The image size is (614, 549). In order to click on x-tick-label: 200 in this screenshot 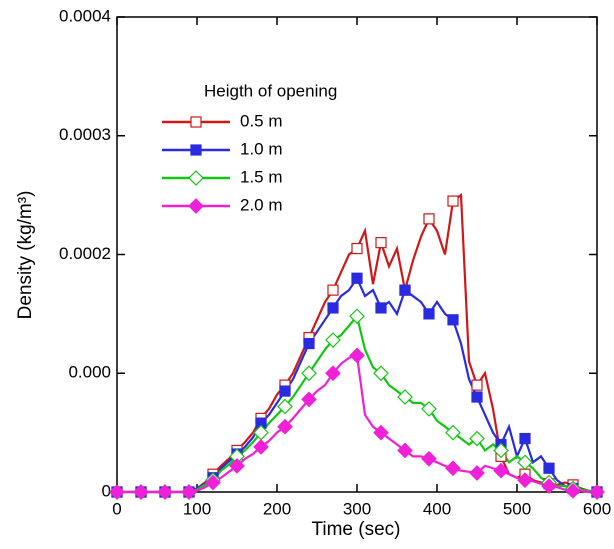, I will do `click(277, 508)`.